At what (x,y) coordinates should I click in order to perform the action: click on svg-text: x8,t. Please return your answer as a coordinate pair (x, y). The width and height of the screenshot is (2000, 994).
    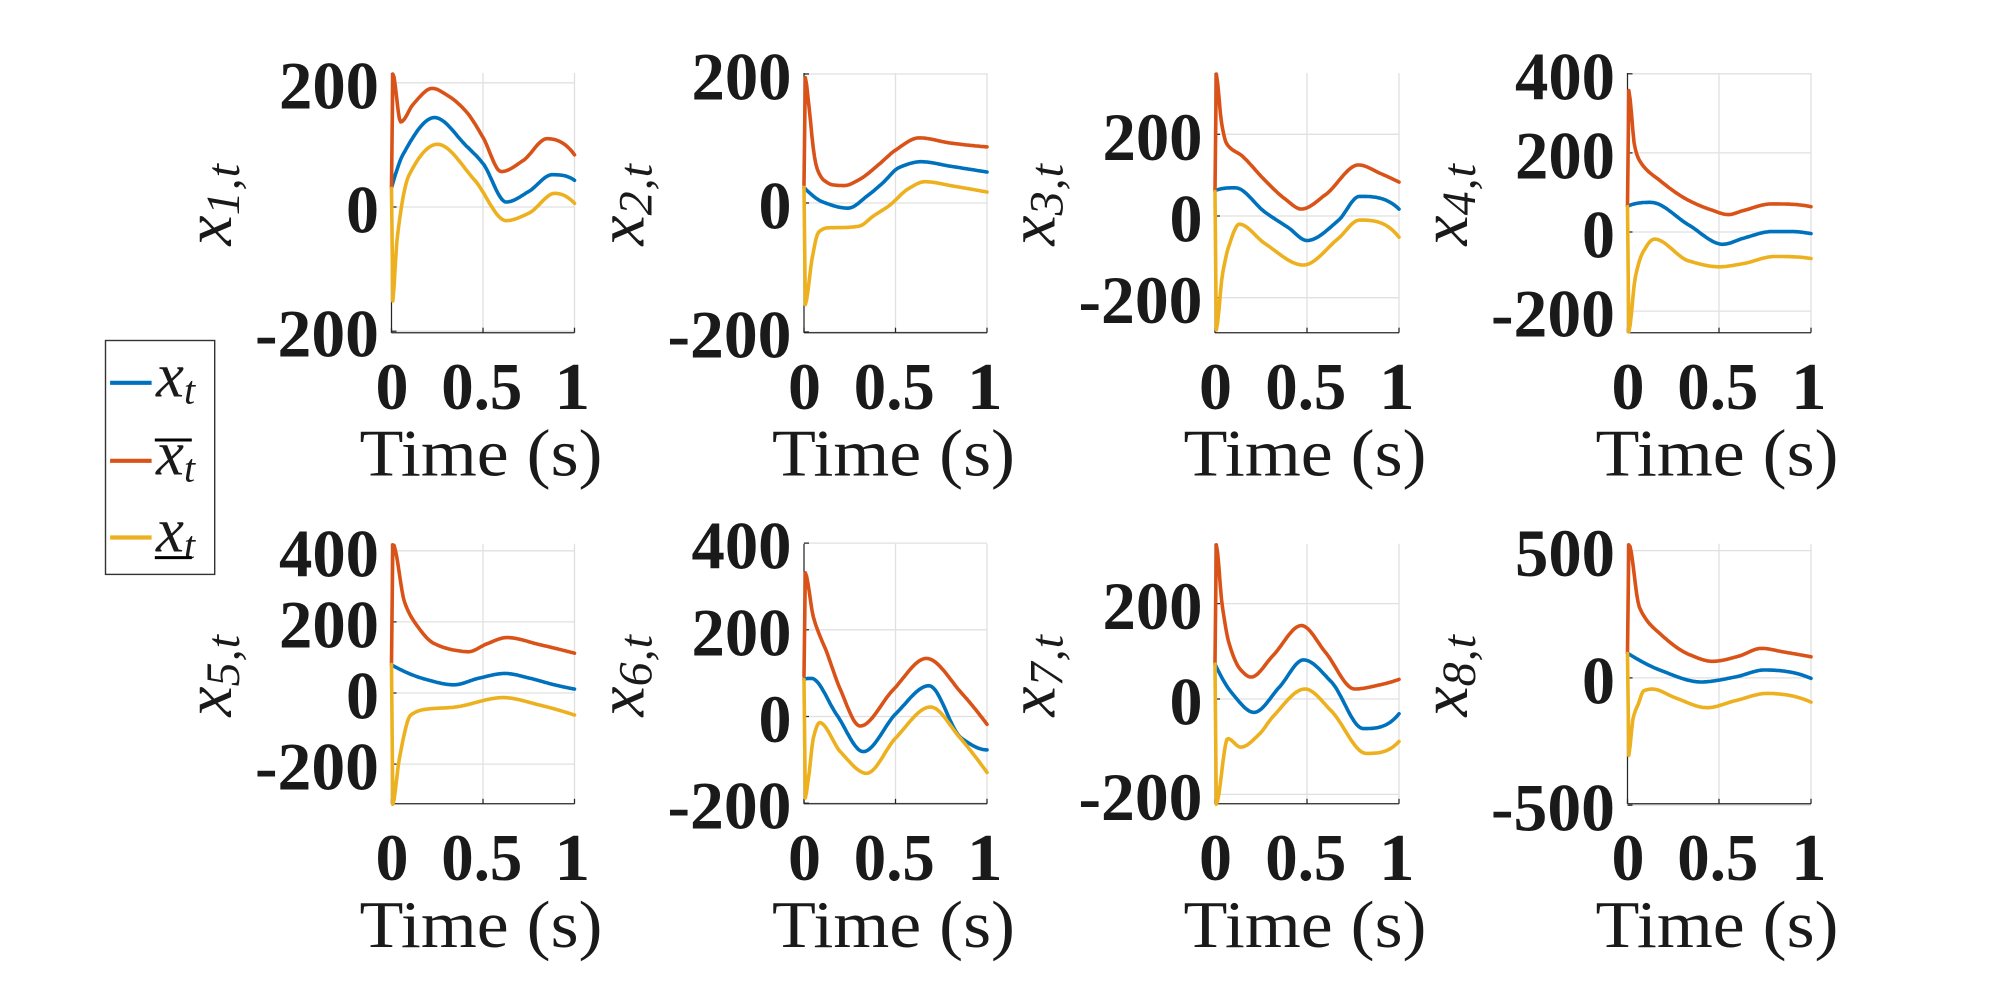
    Looking at the image, I should click on (1446, 675).